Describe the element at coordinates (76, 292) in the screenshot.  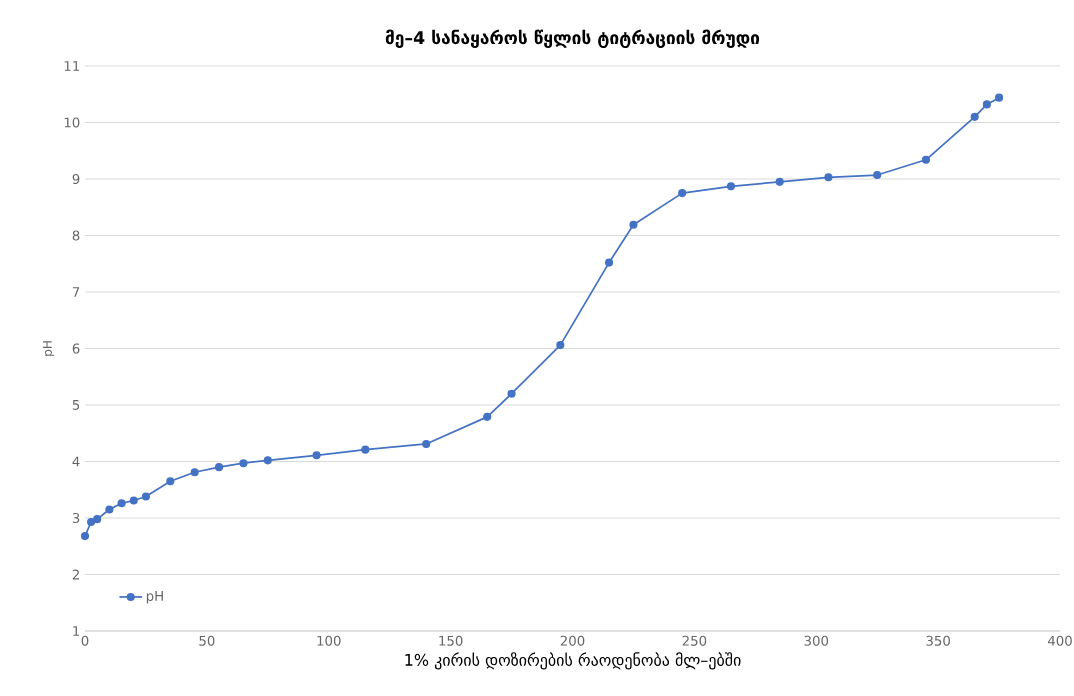
I see `y-tick-label: 7` at that location.